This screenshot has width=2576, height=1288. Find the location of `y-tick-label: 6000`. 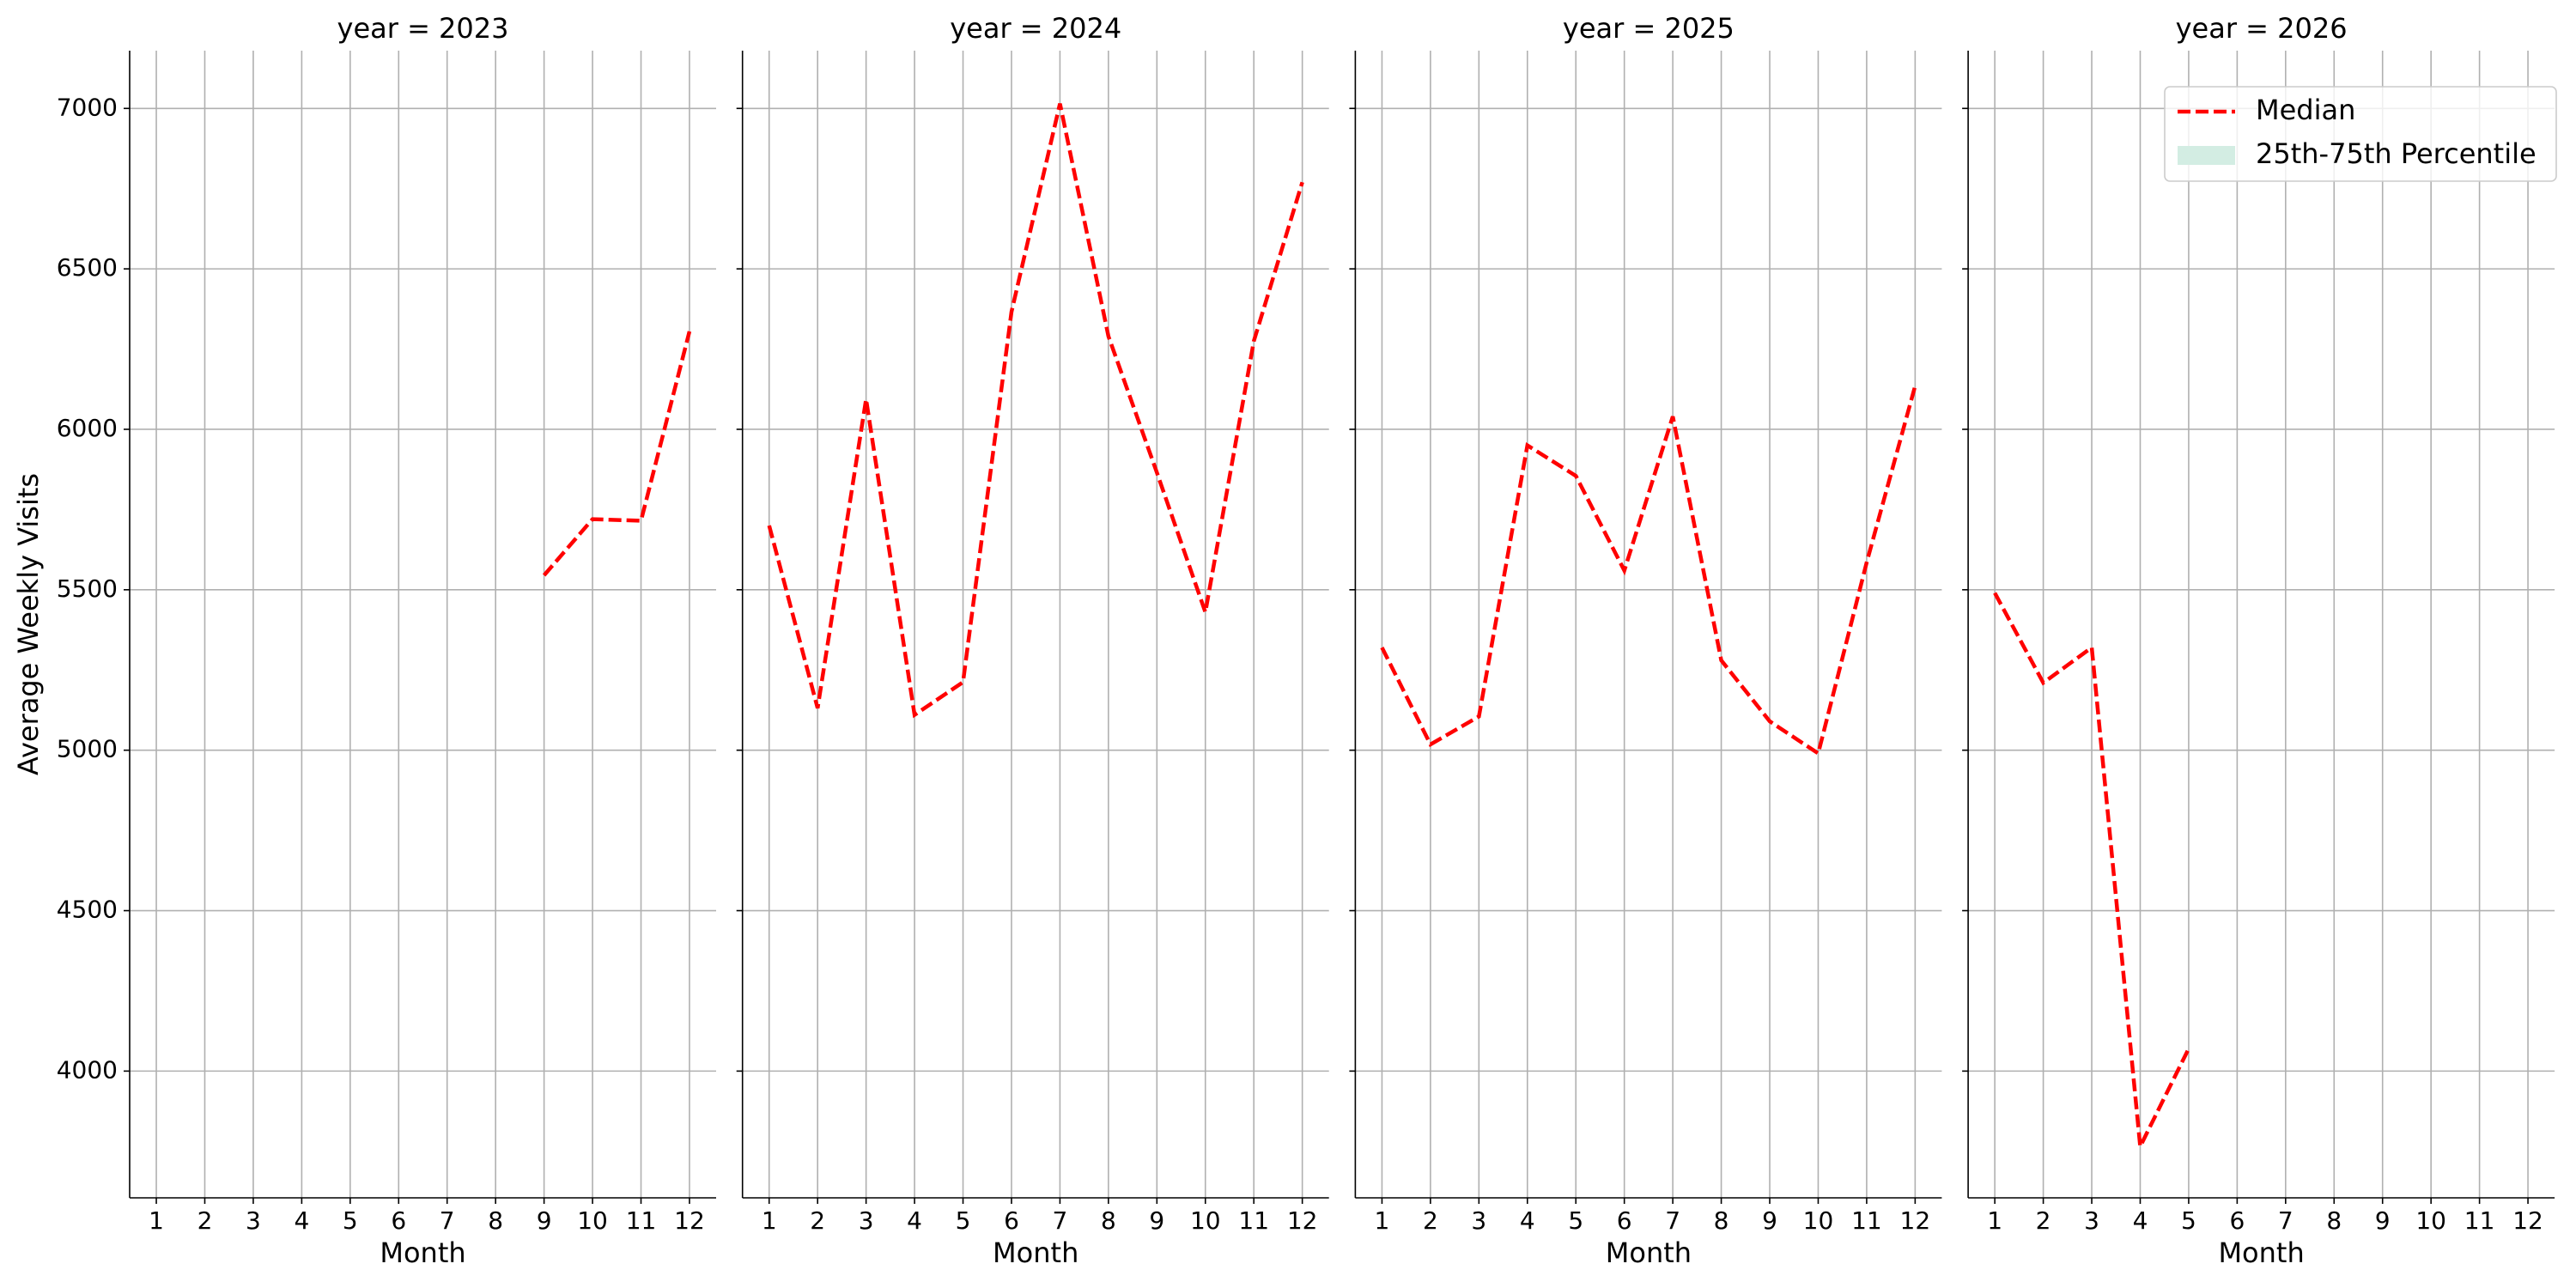

y-tick-label: 6000 is located at coordinates (87, 428).